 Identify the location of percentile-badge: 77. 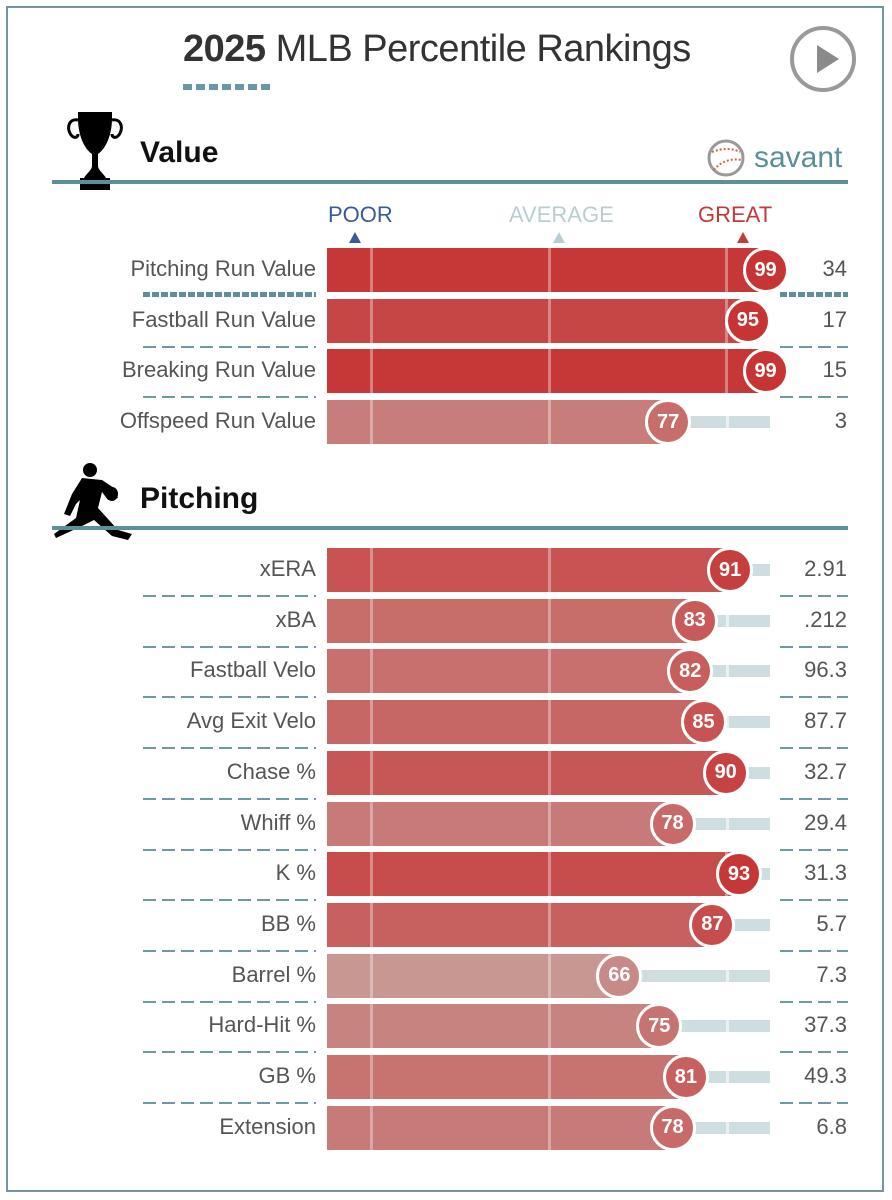
(668, 422).